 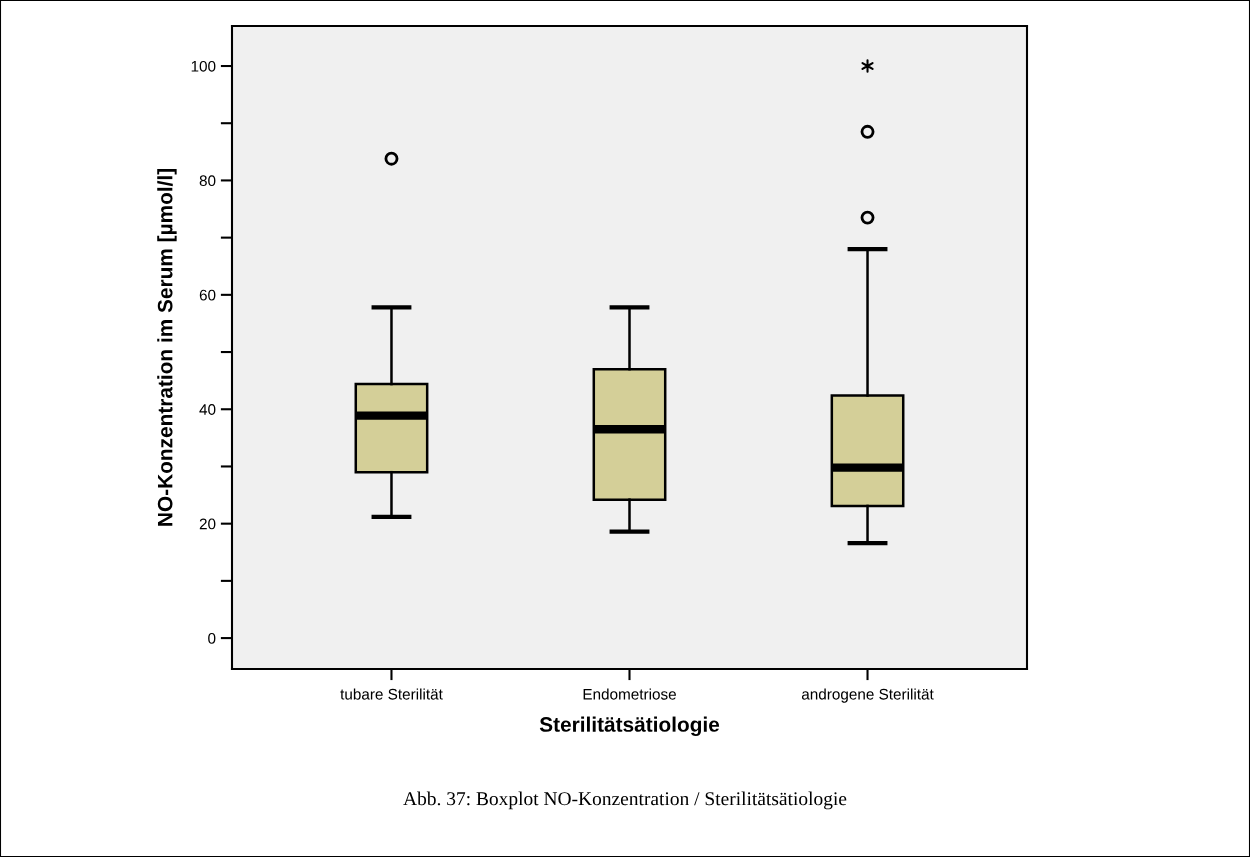 I want to click on y-axis-title: NO-Konzentration im Serum [µmol/l], so click(x=167, y=347).